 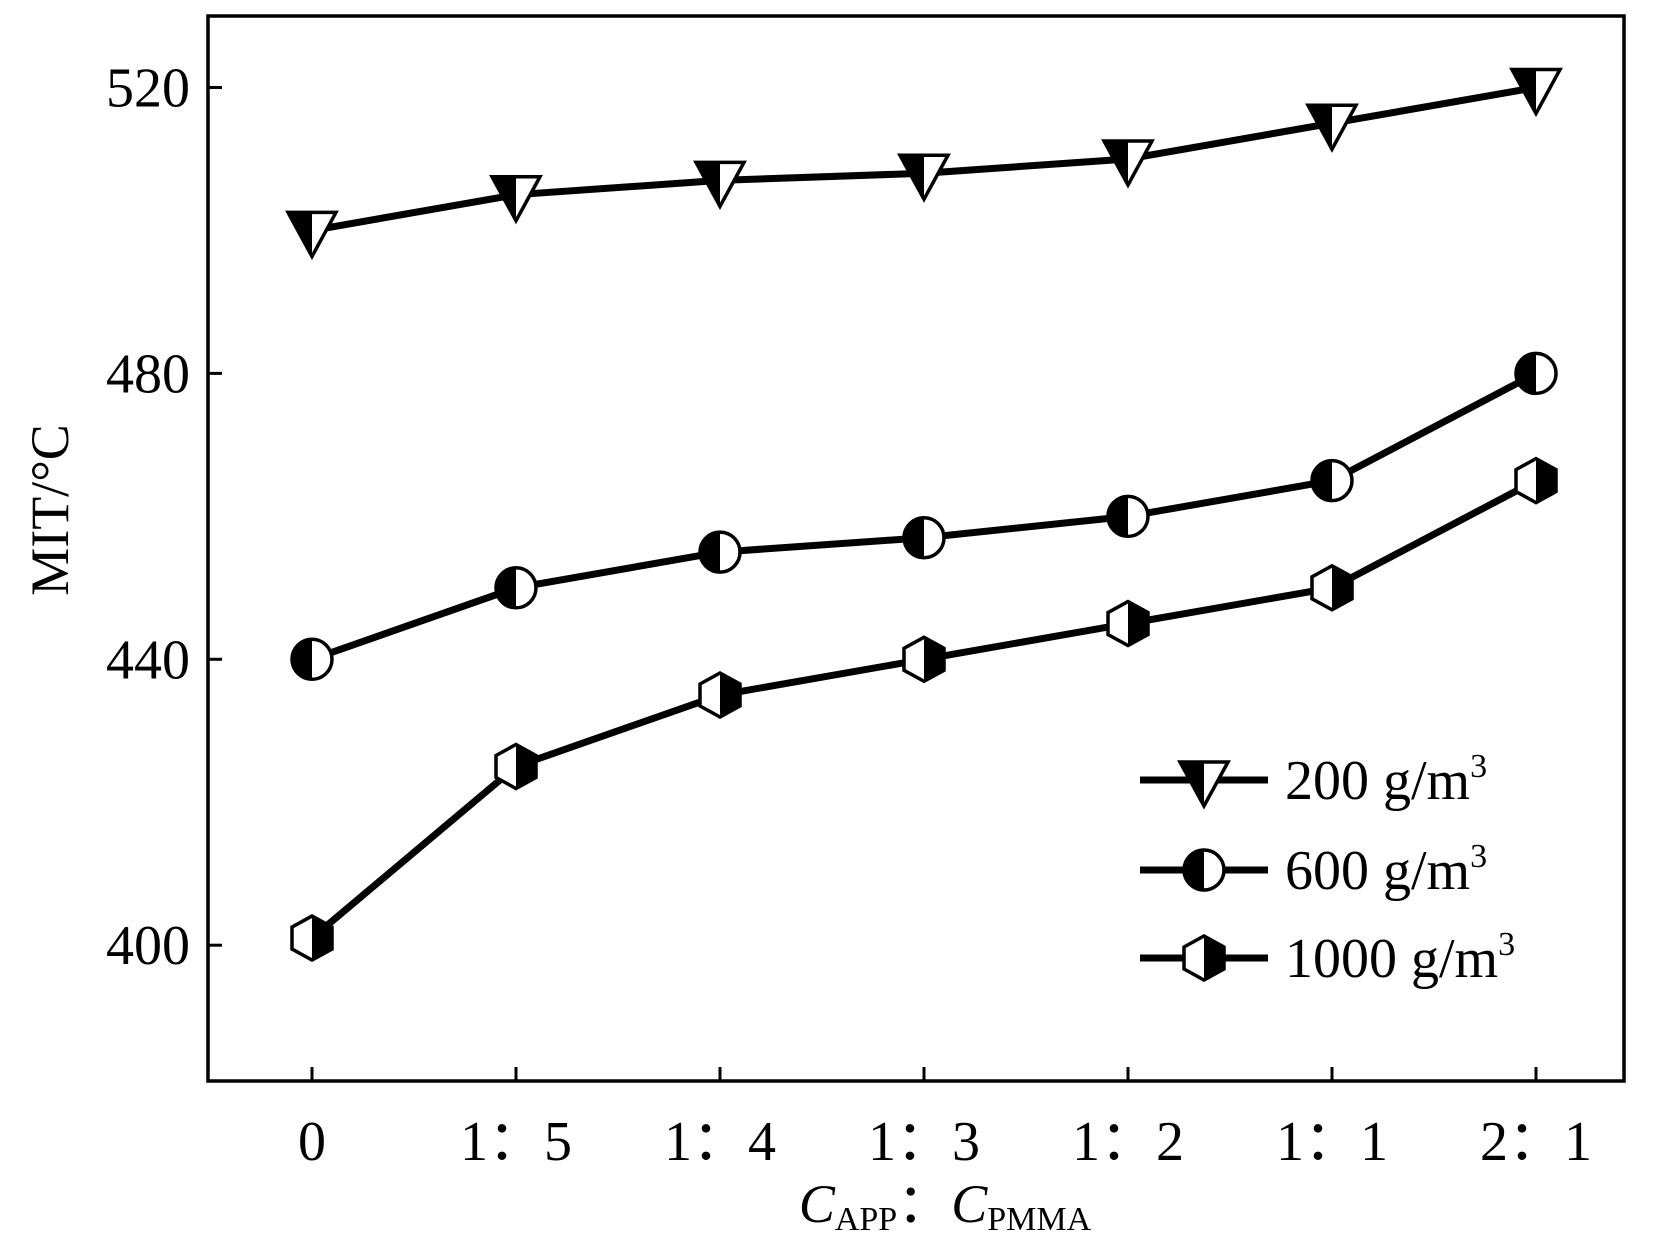 What do you see at coordinates (924, 1142) in the screenshot?
I see `x-tick-label: 1：3` at bounding box center [924, 1142].